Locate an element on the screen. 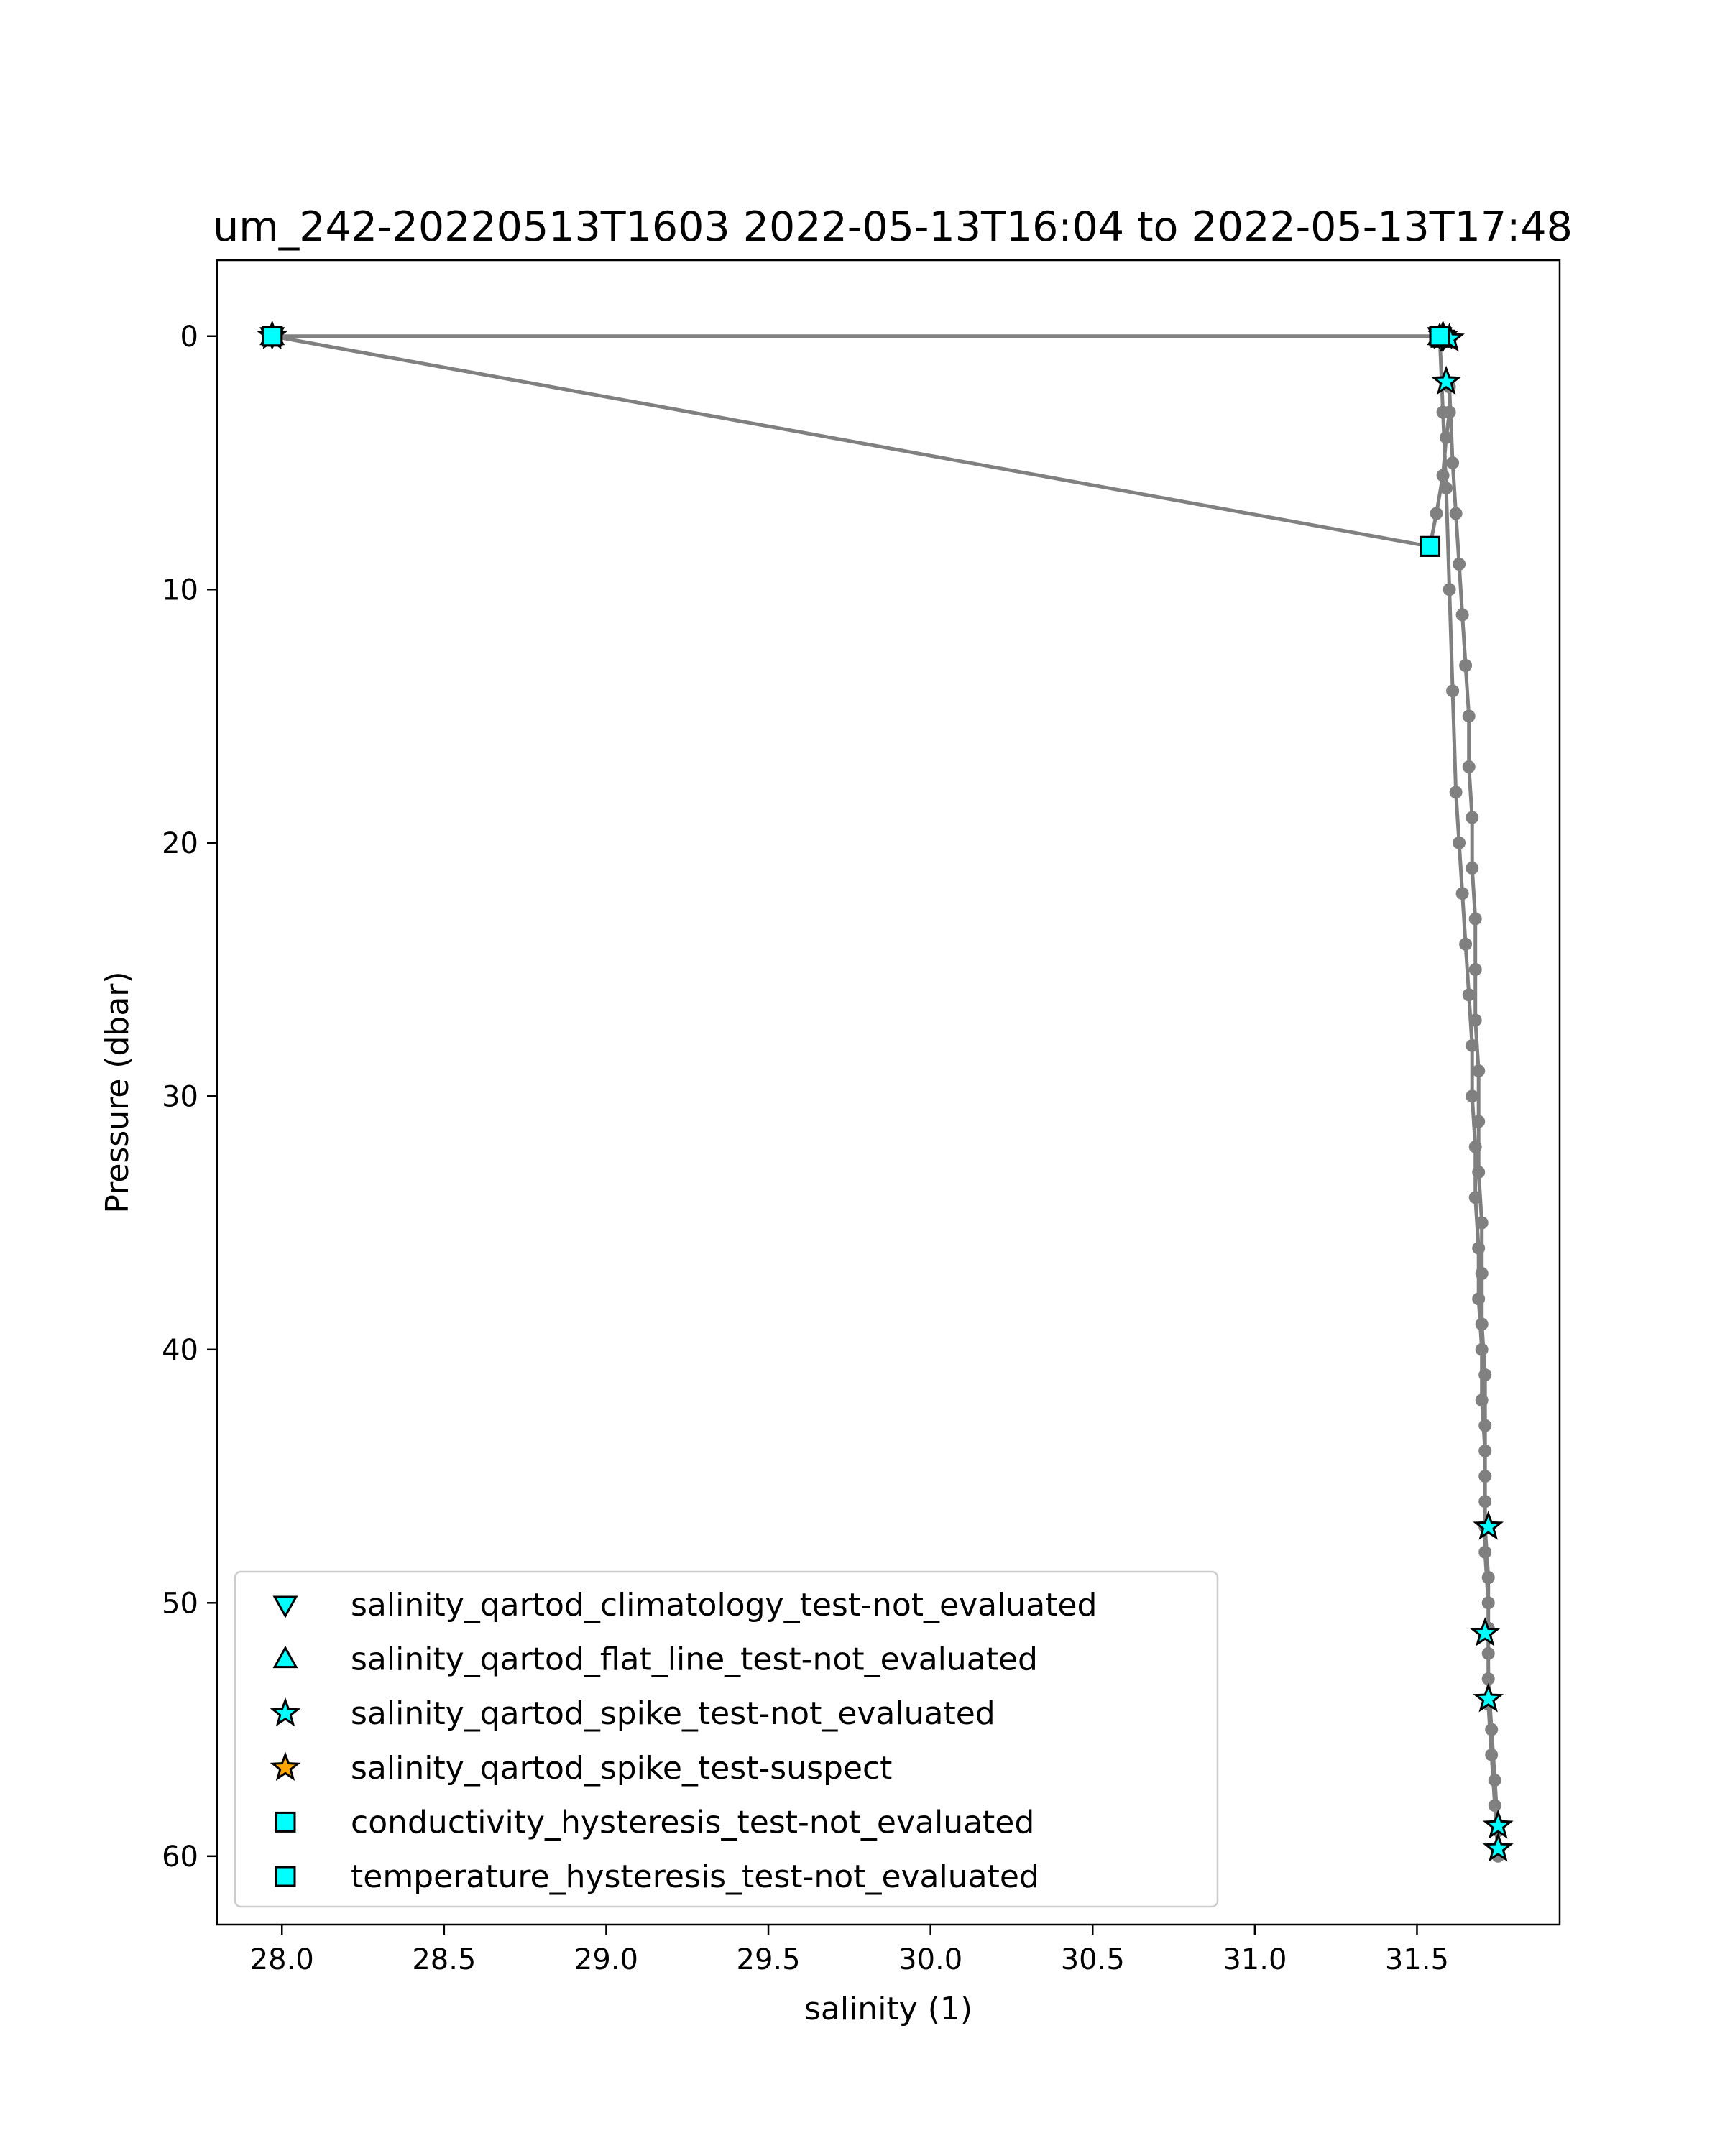 The height and width of the screenshot is (2156, 1725). series-temperature_hysteresis_test-not_evaluated is located at coordinates (856, 442).